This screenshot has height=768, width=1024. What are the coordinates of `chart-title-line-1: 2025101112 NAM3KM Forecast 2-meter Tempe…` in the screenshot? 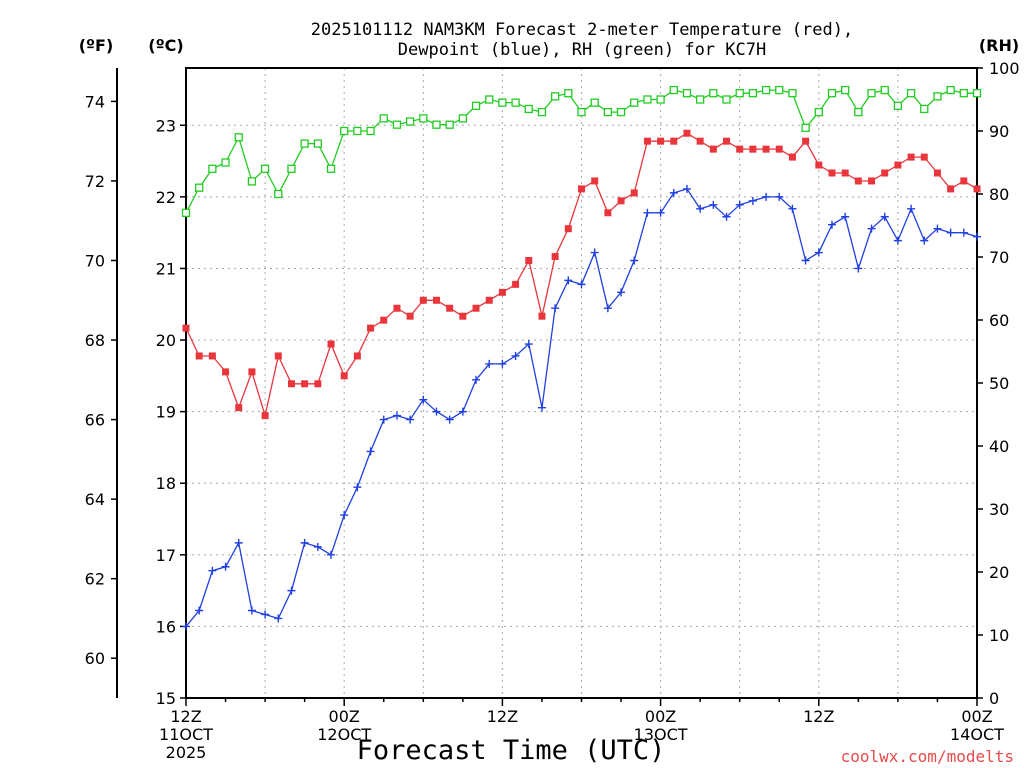 It's located at (582, 30).